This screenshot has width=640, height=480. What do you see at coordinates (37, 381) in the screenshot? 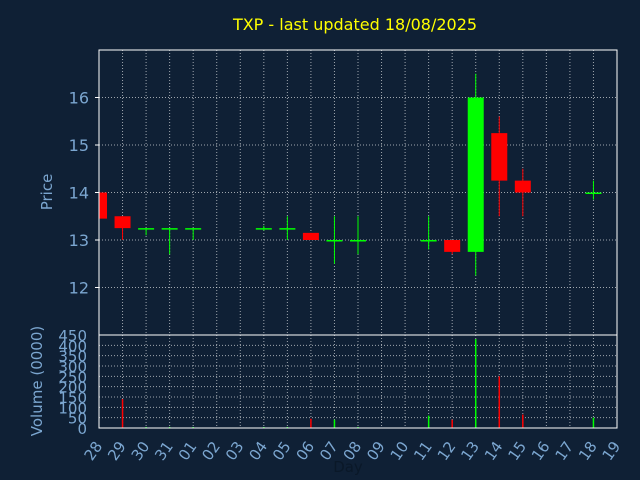
I see `volume-axis-label: Volume (0000)` at bounding box center [37, 381].